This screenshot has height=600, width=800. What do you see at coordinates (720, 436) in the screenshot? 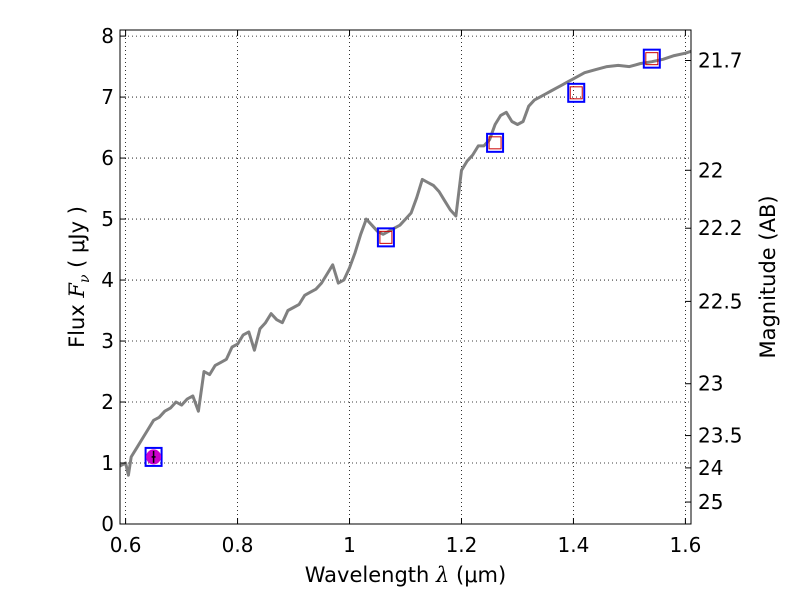
I see `y2-tick-label: 23.5` at bounding box center [720, 436].